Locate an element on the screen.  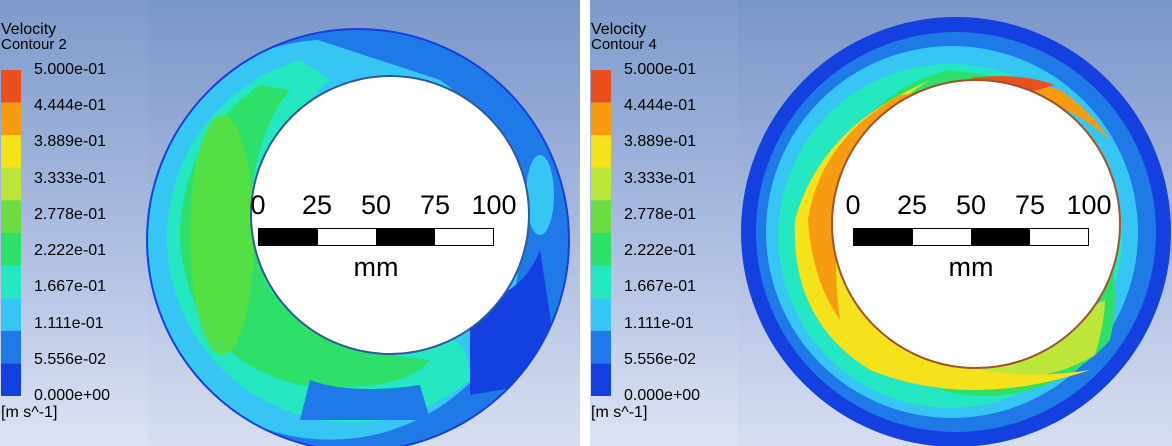
inner-cylinder is located at coordinates (390, 215).